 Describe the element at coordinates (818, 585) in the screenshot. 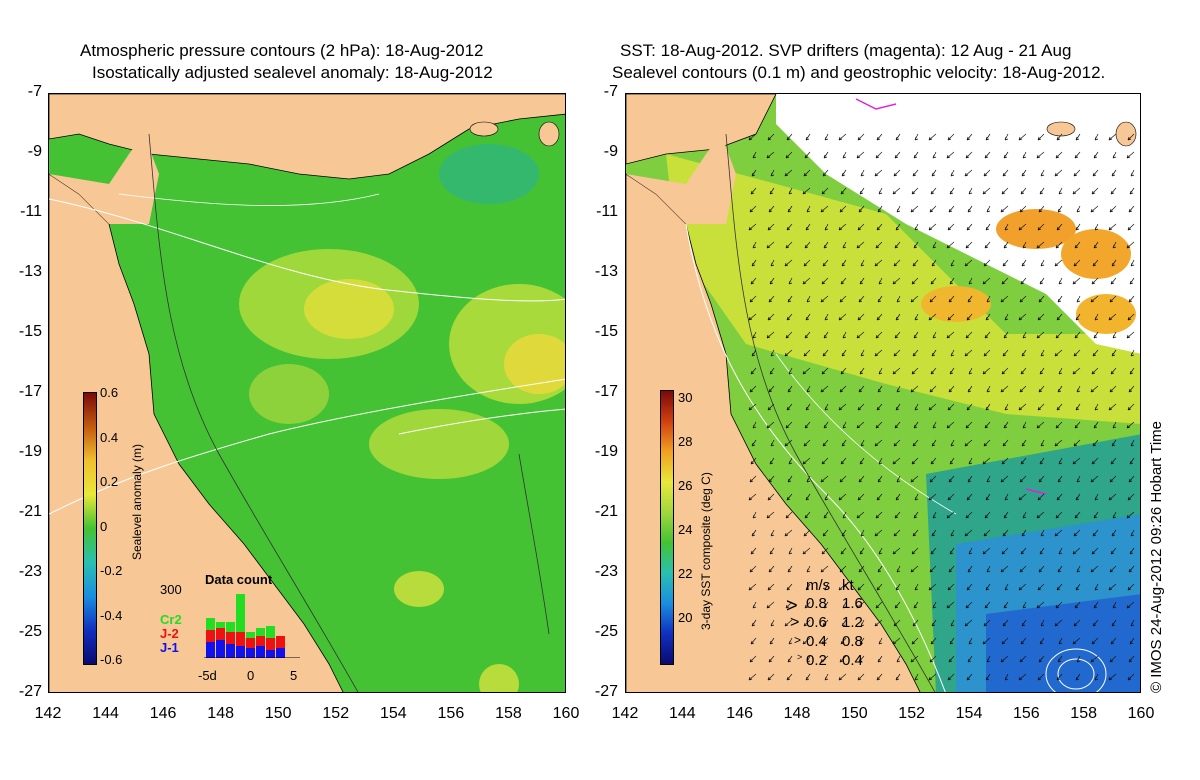

I see `velocity-legend-ms-header: m/s` at that location.